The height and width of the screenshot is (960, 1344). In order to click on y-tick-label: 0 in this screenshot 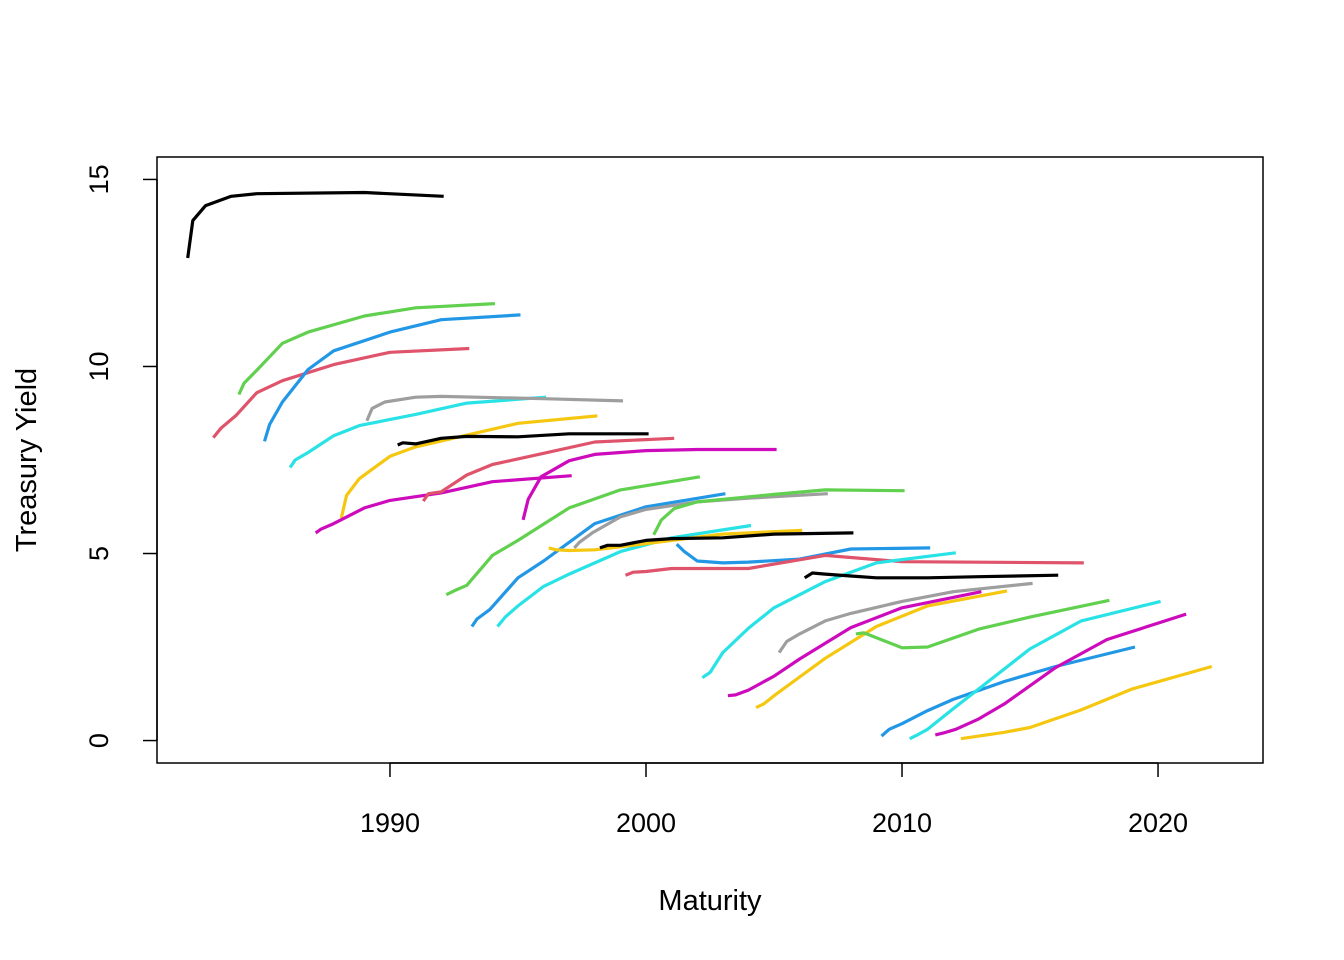, I will do `click(99, 740)`.